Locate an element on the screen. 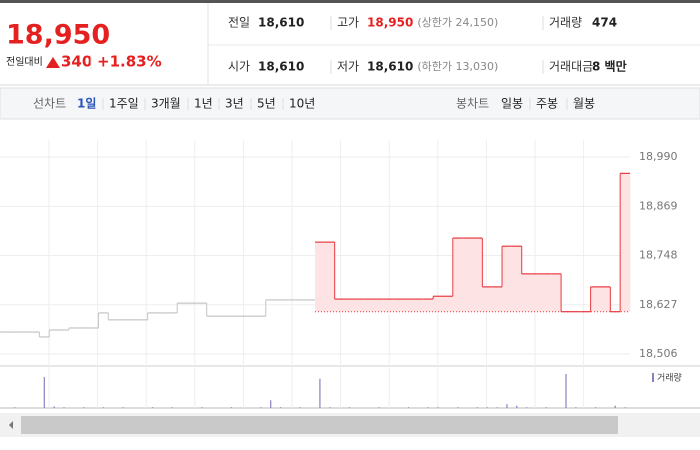 Image resolution: width=700 pixels, height=450 pixels. tab: 3년 is located at coordinates (234, 104).